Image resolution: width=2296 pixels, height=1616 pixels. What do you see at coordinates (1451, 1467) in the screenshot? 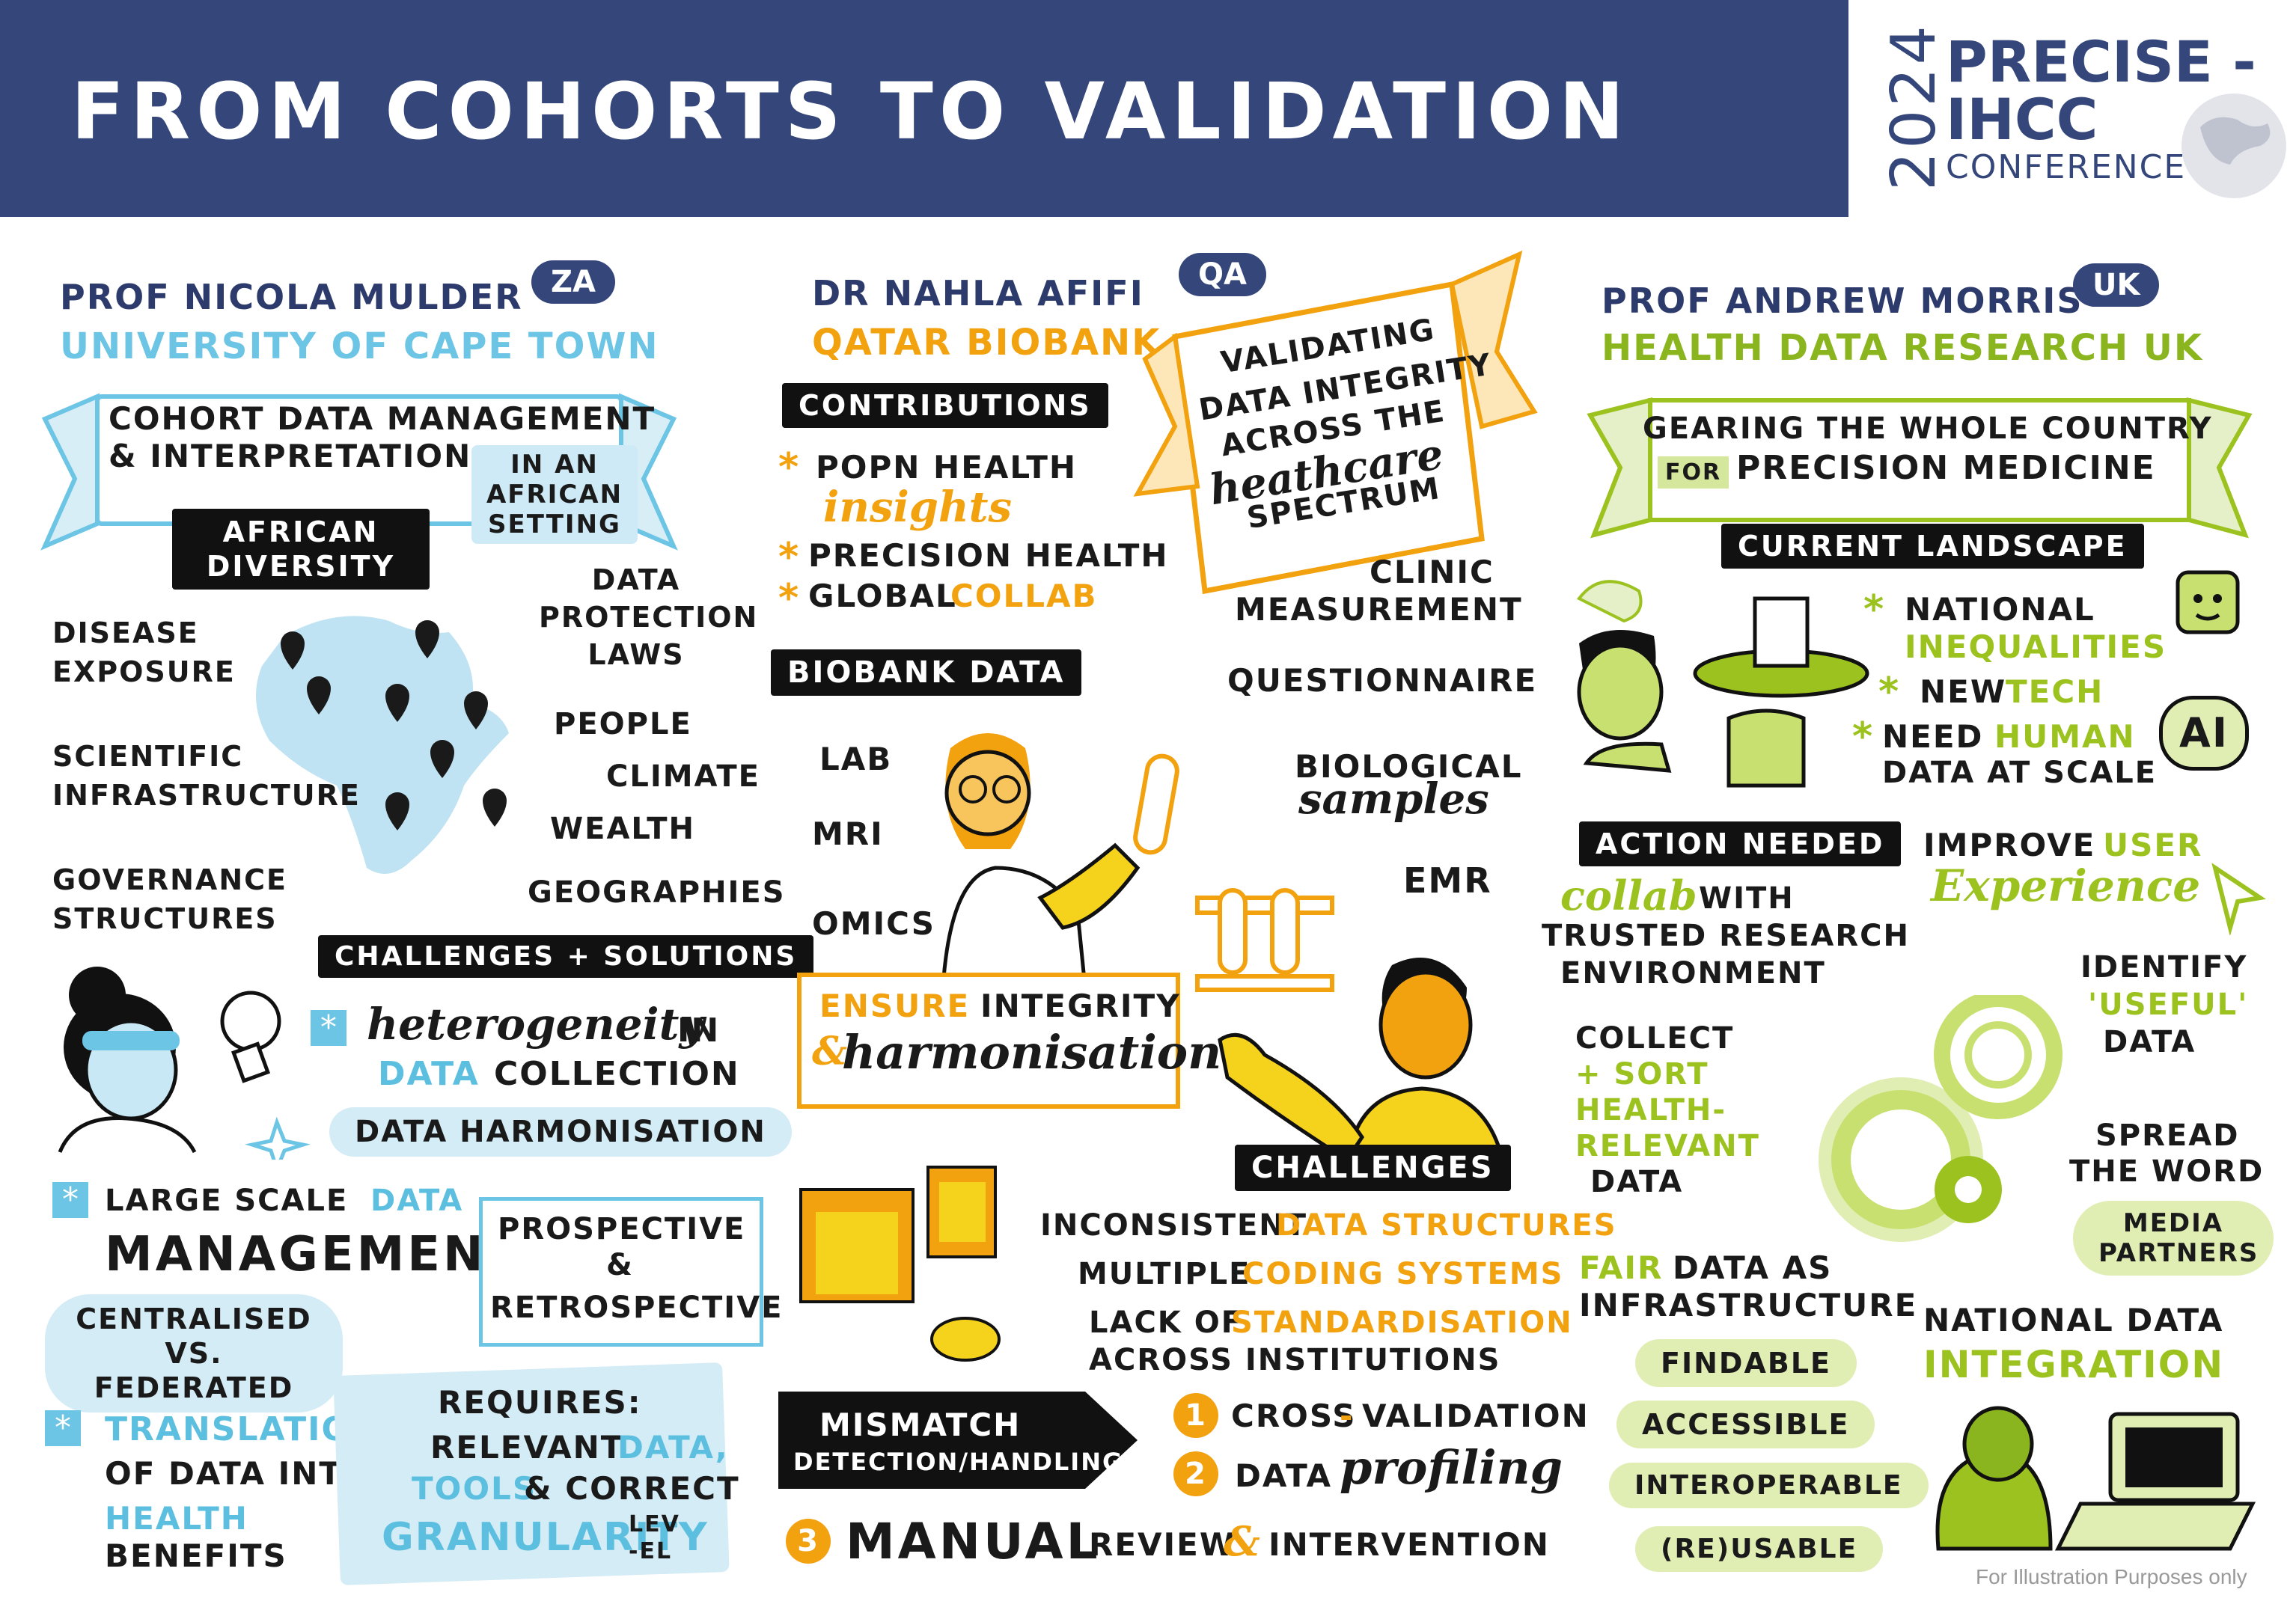
I see `step2-profiling: profiling` at bounding box center [1451, 1467].